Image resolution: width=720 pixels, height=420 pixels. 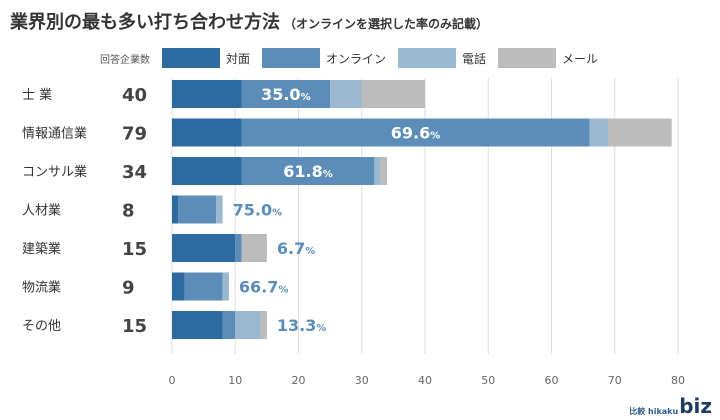 What do you see at coordinates (41, 249) in the screenshot?
I see `category-label: 建築業` at bounding box center [41, 249].